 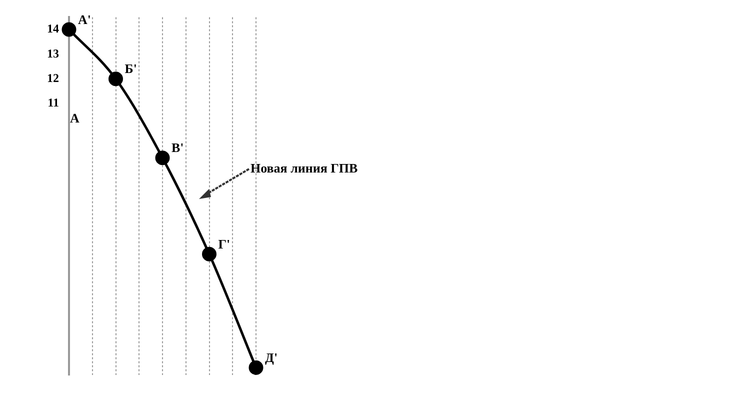 What do you see at coordinates (53, 77) in the screenshot?
I see `y-tick-label: 12` at bounding box center [53, 77].